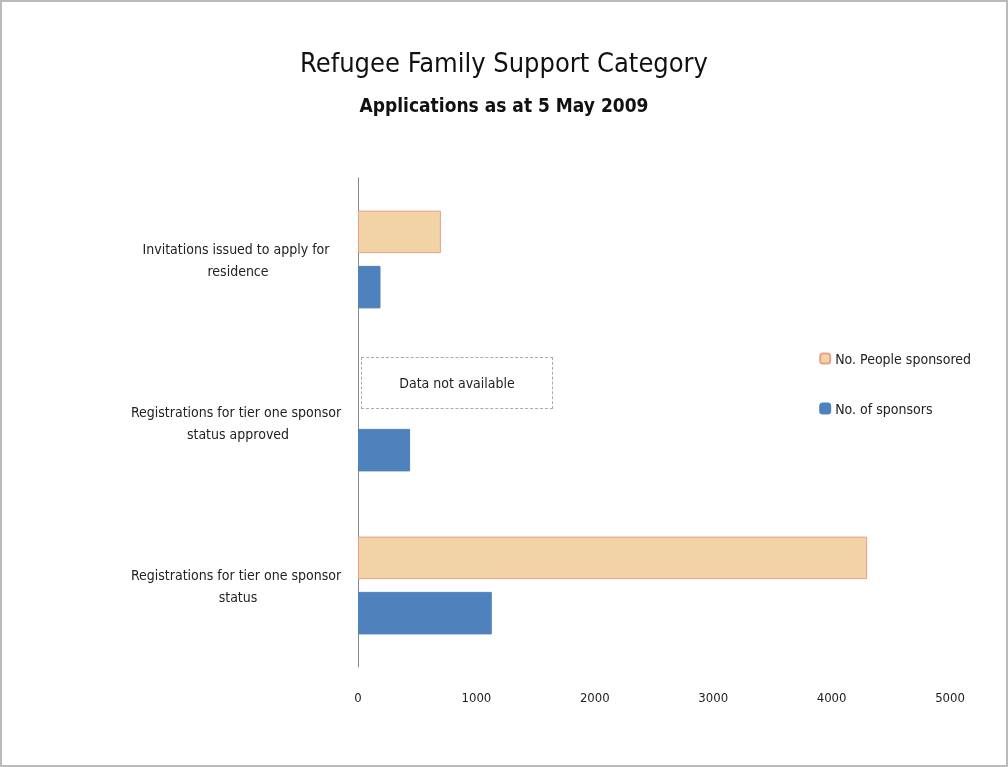 The width and height of the screenshot is (1008, 767). What do you see at coordinates (594, 697) in the screenshot?
I see `x-tick-label: 2000` at bounding box center [594, 697].